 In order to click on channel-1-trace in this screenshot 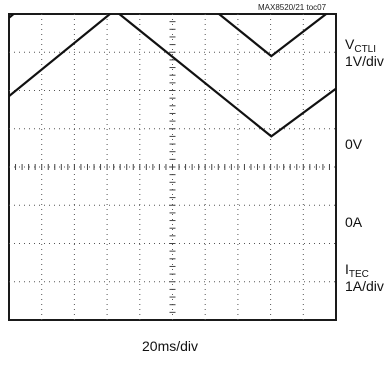, I will do `click(168, 36)`.